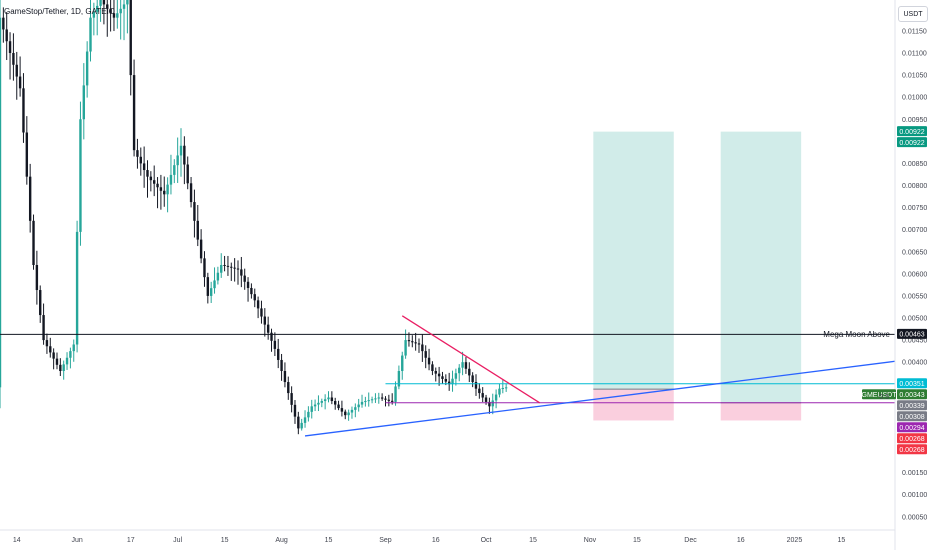 Image resolution: width=932 pixels, height=550 pixels. I want to click on y-tick-label: 0.00400, so click(914, 363).